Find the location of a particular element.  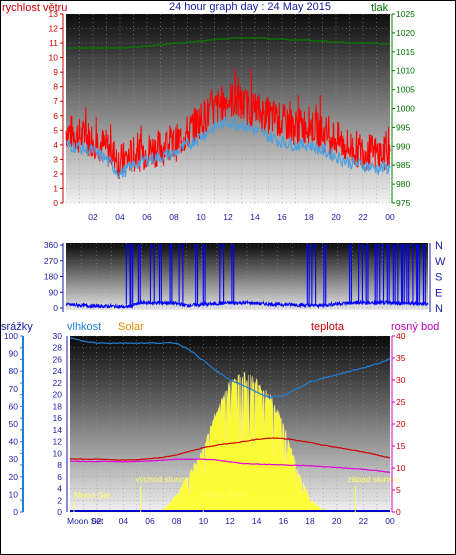

solar-axis-title: Solar is located at coordinates (131, 327).